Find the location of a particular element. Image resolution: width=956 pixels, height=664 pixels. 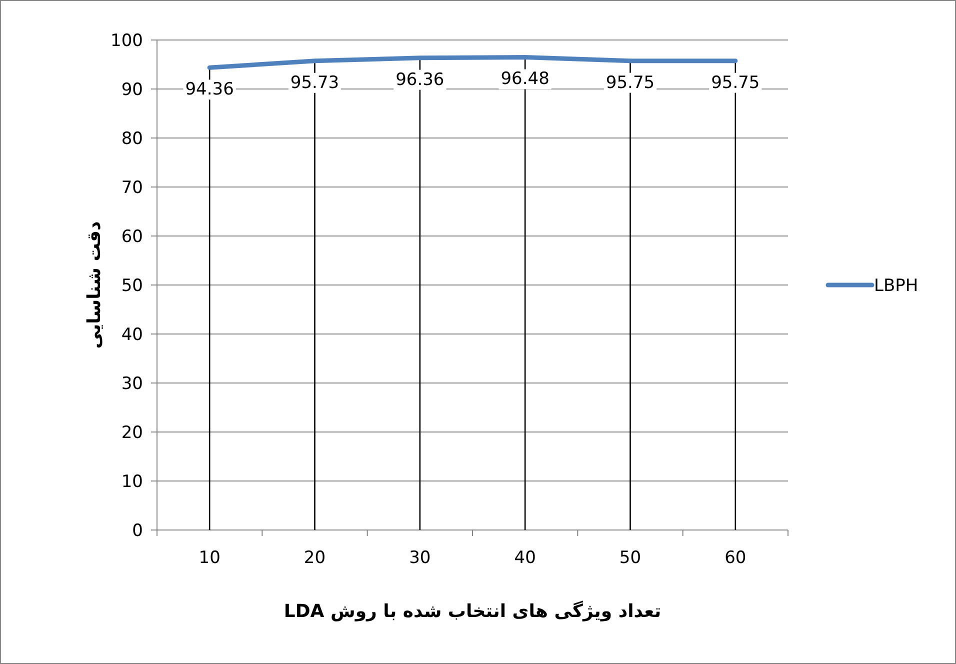

y-tick-label: 60 is located at coordinates (132, 237).